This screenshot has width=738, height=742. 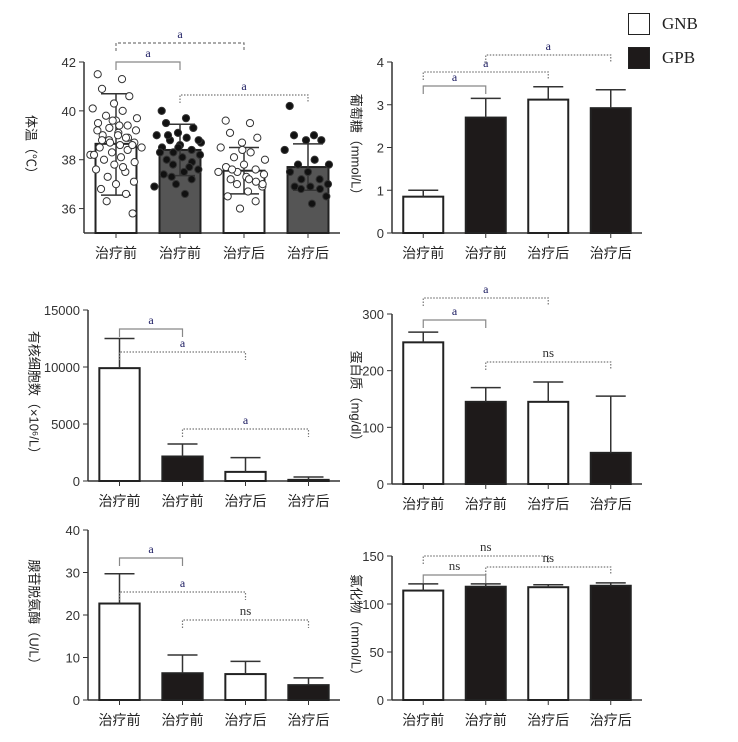 I want to click on y-tick-label: 150, so click(x=373, y=556).